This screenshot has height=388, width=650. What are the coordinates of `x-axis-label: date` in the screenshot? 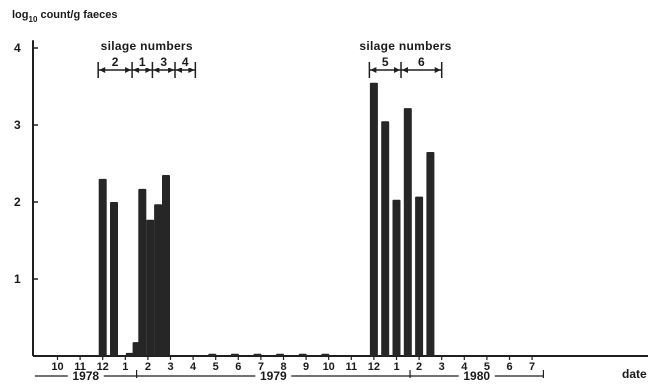 It's located at (634, 374).